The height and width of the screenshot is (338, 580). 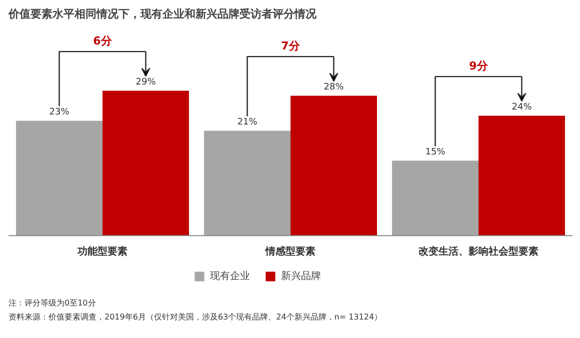 I want to click on legend-label: 现有企业, so click(x=230, y=276).